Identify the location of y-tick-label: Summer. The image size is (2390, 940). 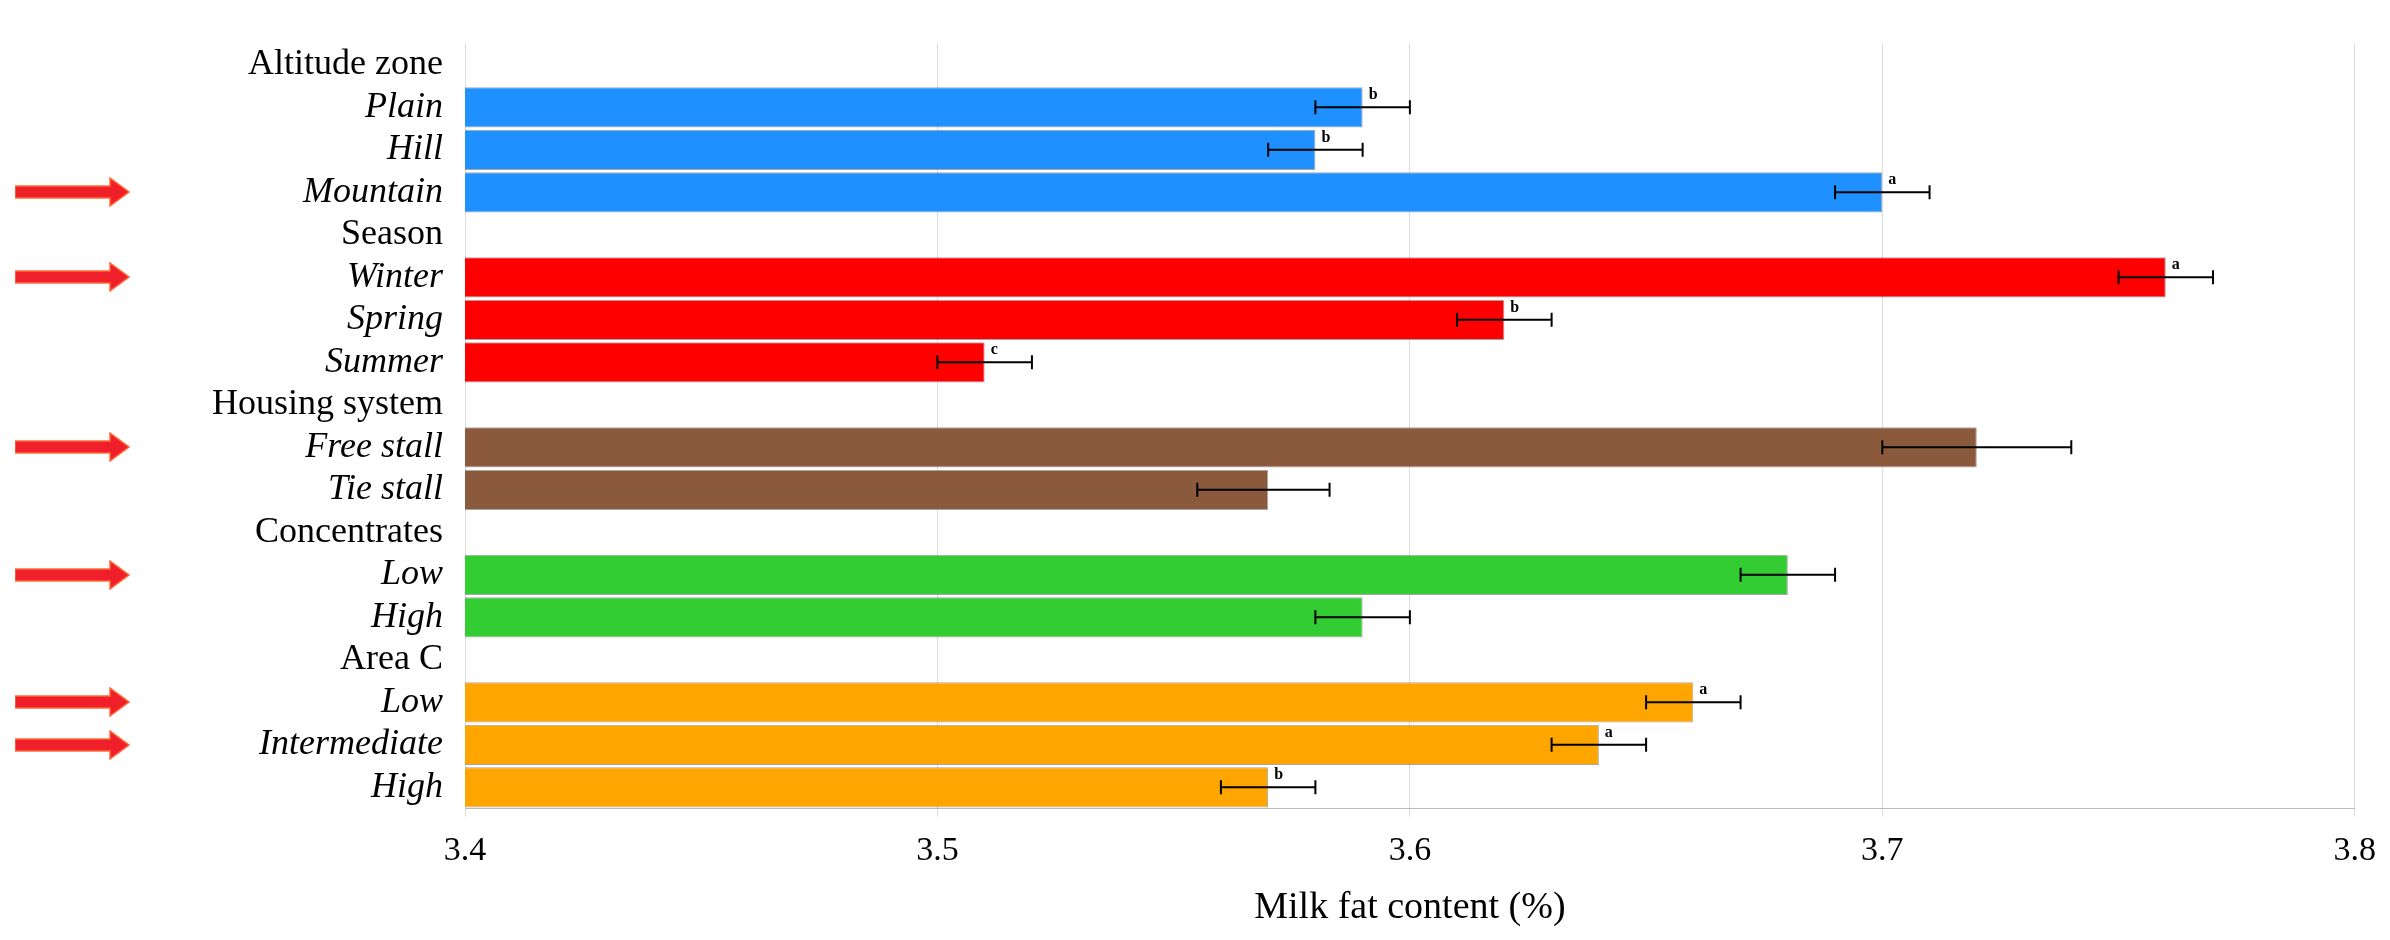
(384, 359).